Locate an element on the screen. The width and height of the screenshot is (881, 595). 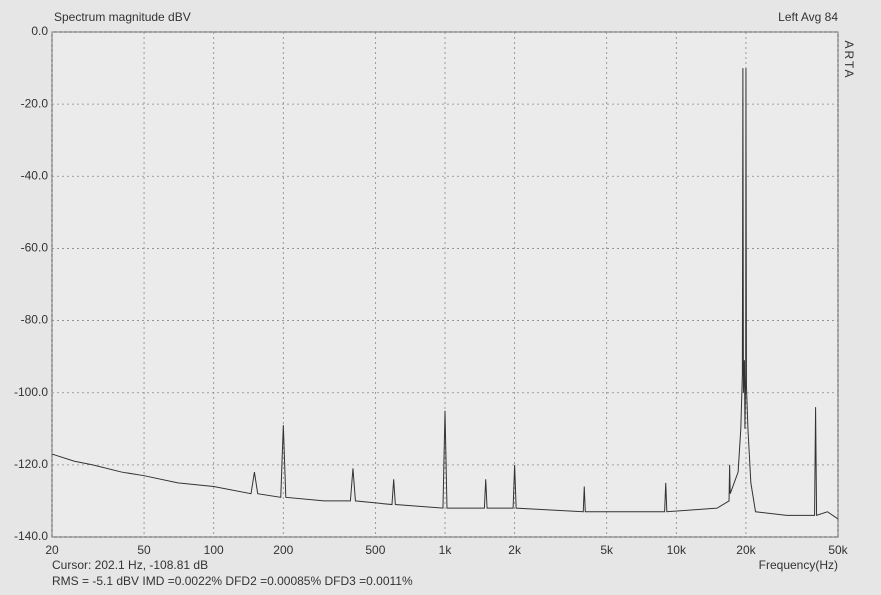
x-tick-label: 20 is located at coordinates (52, 550).